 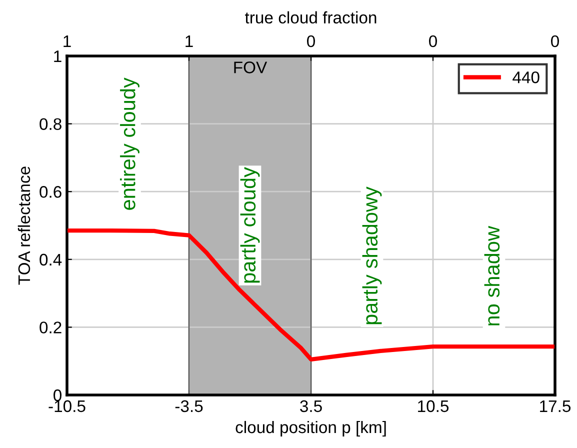 What do you see at coordinates (311, 406) in the screenshot?
I see `x-tick-label: 3.5` at bounding box center [311, 406].